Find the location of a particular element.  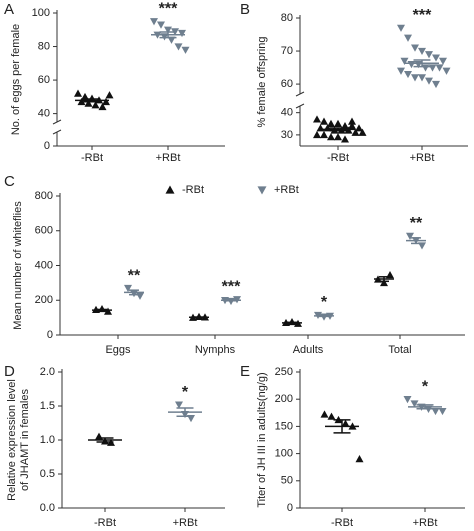

y-tick-label: 800 is located at coordinates (44, 196).